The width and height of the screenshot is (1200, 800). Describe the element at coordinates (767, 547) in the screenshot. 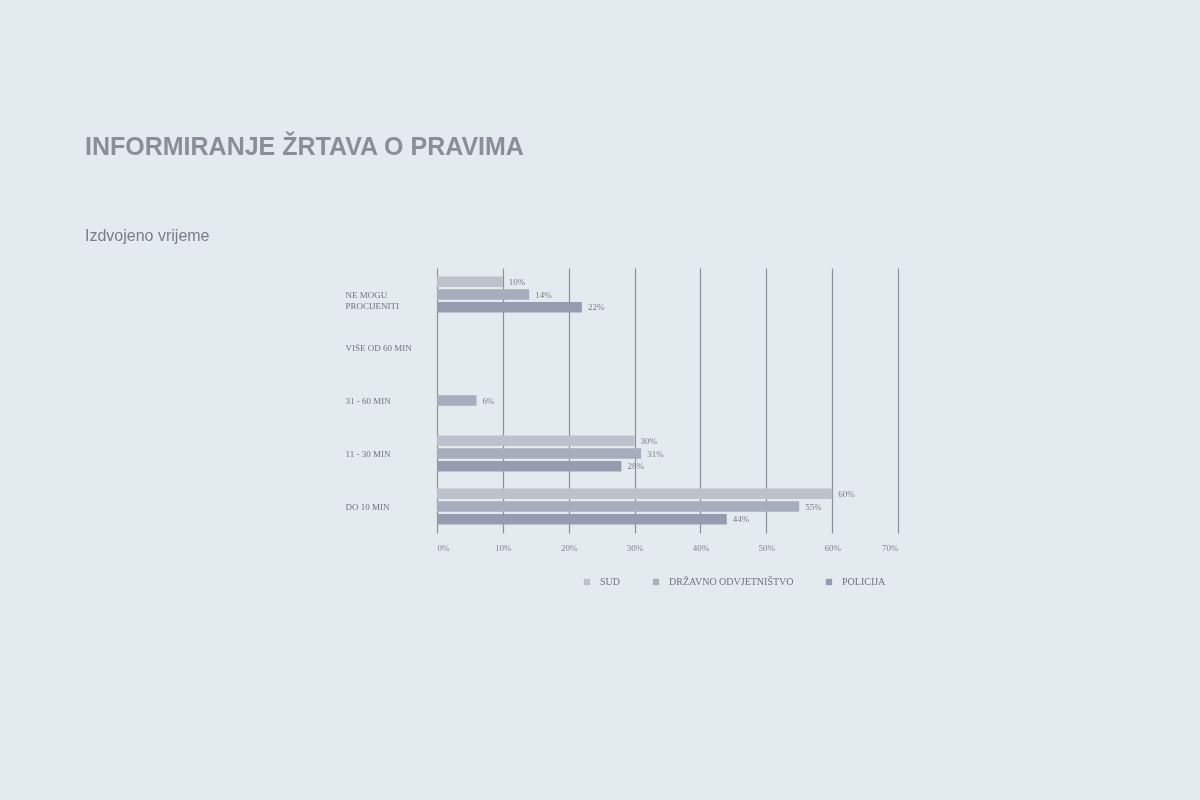

I see `x-tick-label: 50%` at that location.